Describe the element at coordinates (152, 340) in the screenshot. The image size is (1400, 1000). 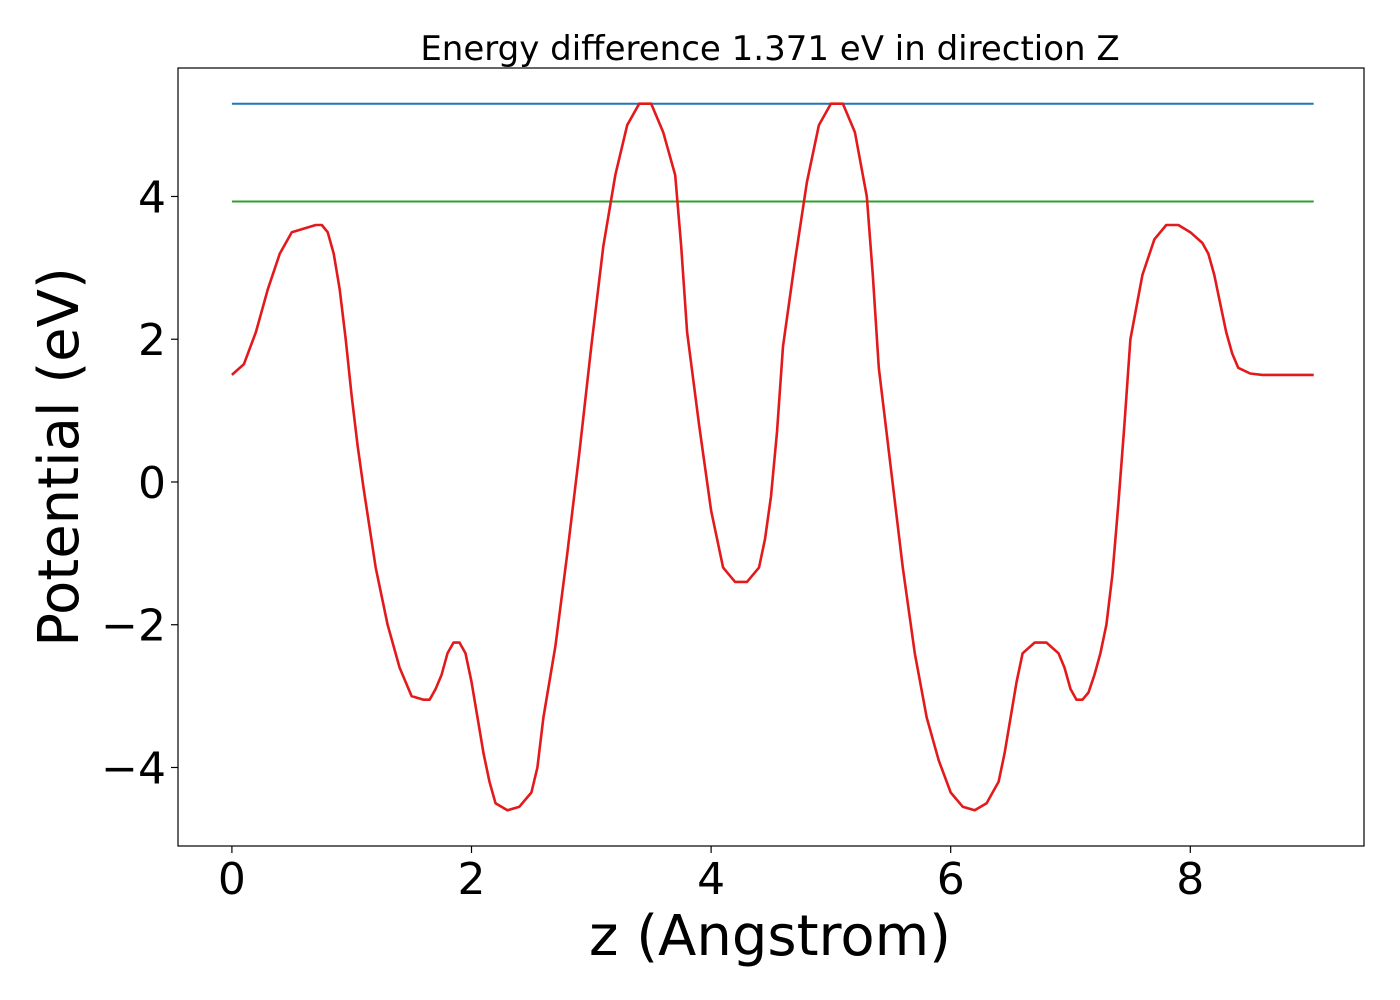
I see `y-tick-label: 2` at that location.